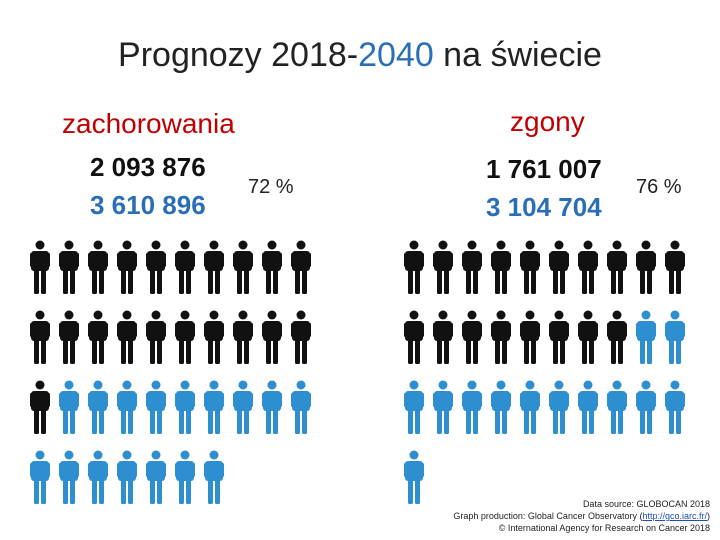  I want to click on mortality-label: zgony, so click(547, 121).